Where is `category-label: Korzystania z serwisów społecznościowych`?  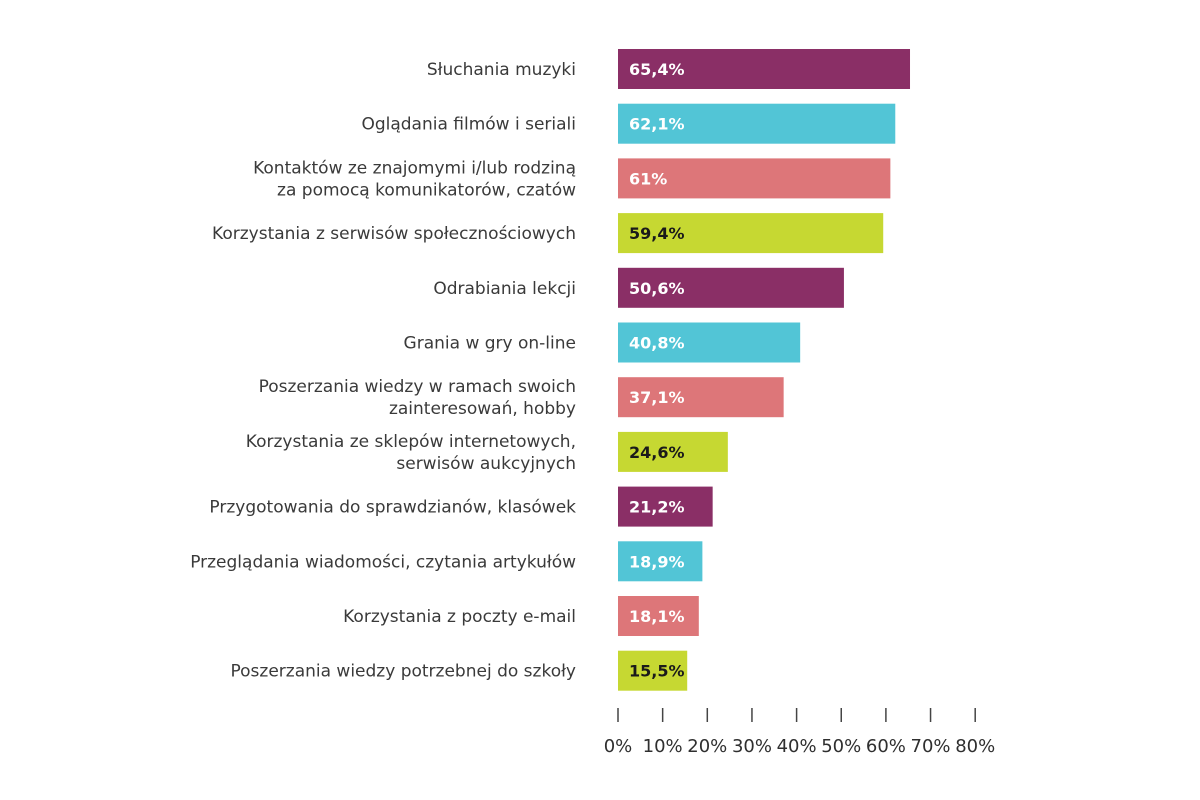 category-label: Korzystania z serwisów społecznościowych is located at coordinates (394, 234).